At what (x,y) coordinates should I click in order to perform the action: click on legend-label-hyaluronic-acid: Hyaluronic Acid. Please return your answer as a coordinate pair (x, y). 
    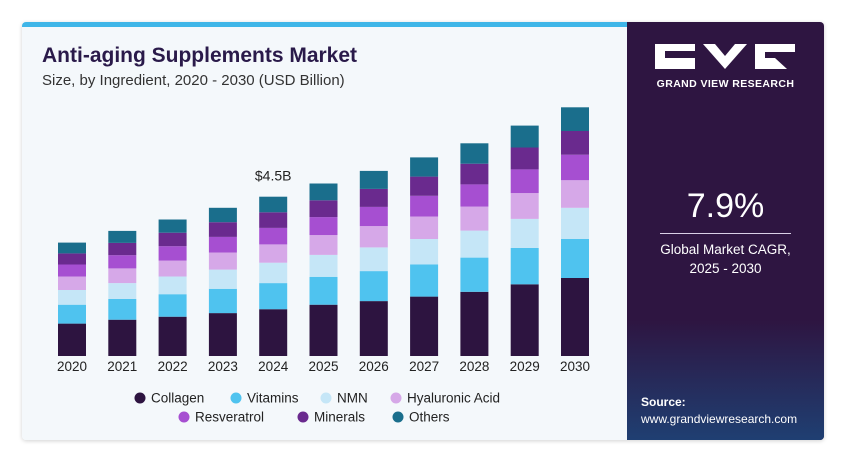
    Looking at the image, I should click on (453, 398).